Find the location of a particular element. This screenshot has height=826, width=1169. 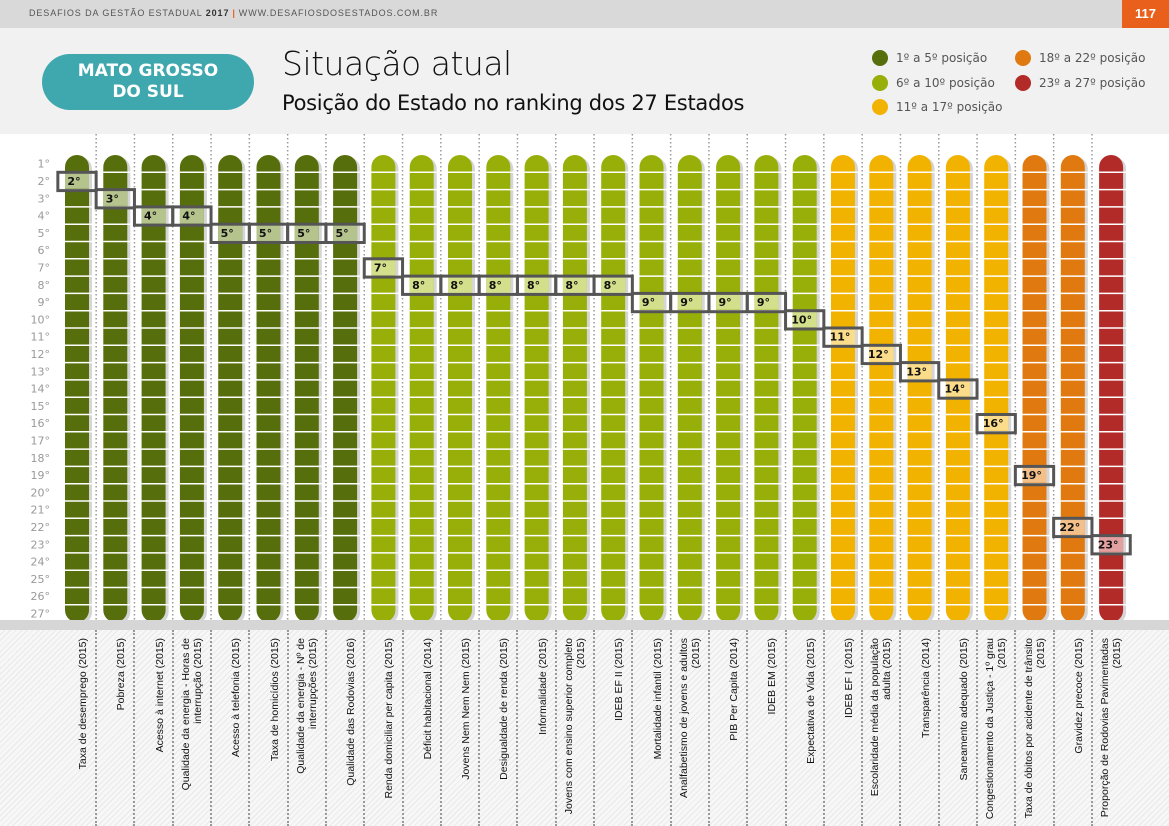

row-tick-label: 18° is located at coordinates (41, 458).